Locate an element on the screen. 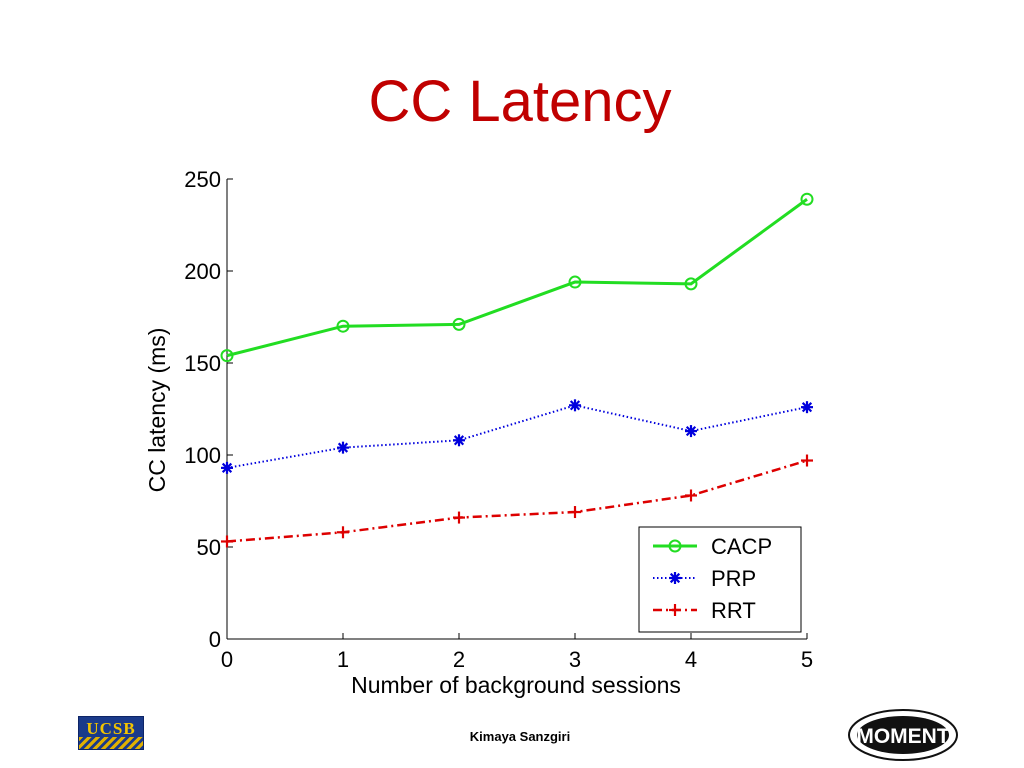  ucsb-logo-wordmark: UCSB is located at coordinates (111, 728).